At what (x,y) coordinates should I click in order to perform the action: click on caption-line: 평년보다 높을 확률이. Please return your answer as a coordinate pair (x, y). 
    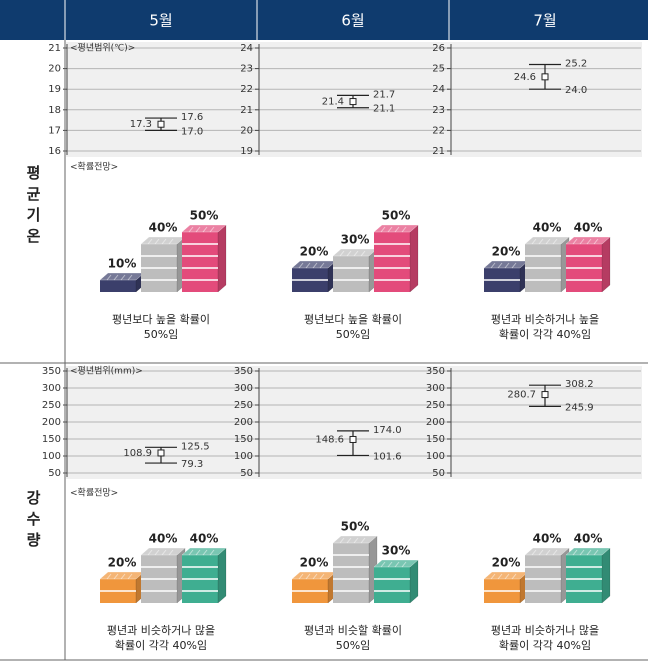
    Looking at the image, I should click on (353, 319).